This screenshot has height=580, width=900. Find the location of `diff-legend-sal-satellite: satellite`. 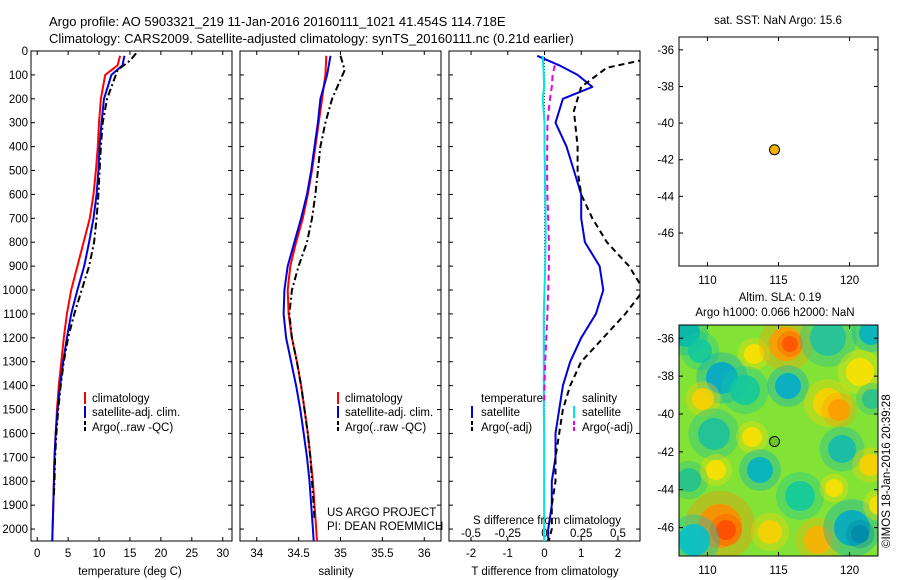

diff-legend-sal-satellite: satellite is located at coordinates (601, 413).